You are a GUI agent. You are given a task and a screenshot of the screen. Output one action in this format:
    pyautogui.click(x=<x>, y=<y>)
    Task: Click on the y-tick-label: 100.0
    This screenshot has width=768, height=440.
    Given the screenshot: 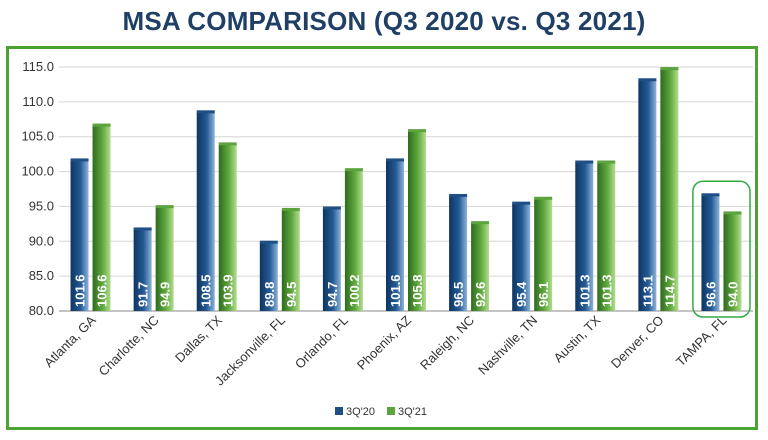 What is the action you would take?
    pyautogui.click(x=37, y=171)
    